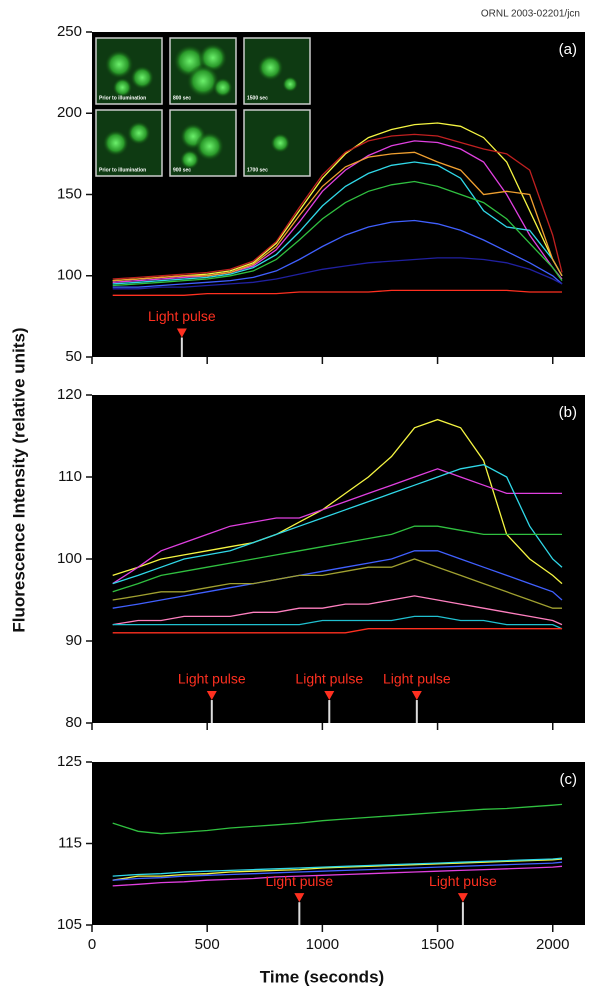  I want to click on inset-image: 1700 sec, so click(277, 143).